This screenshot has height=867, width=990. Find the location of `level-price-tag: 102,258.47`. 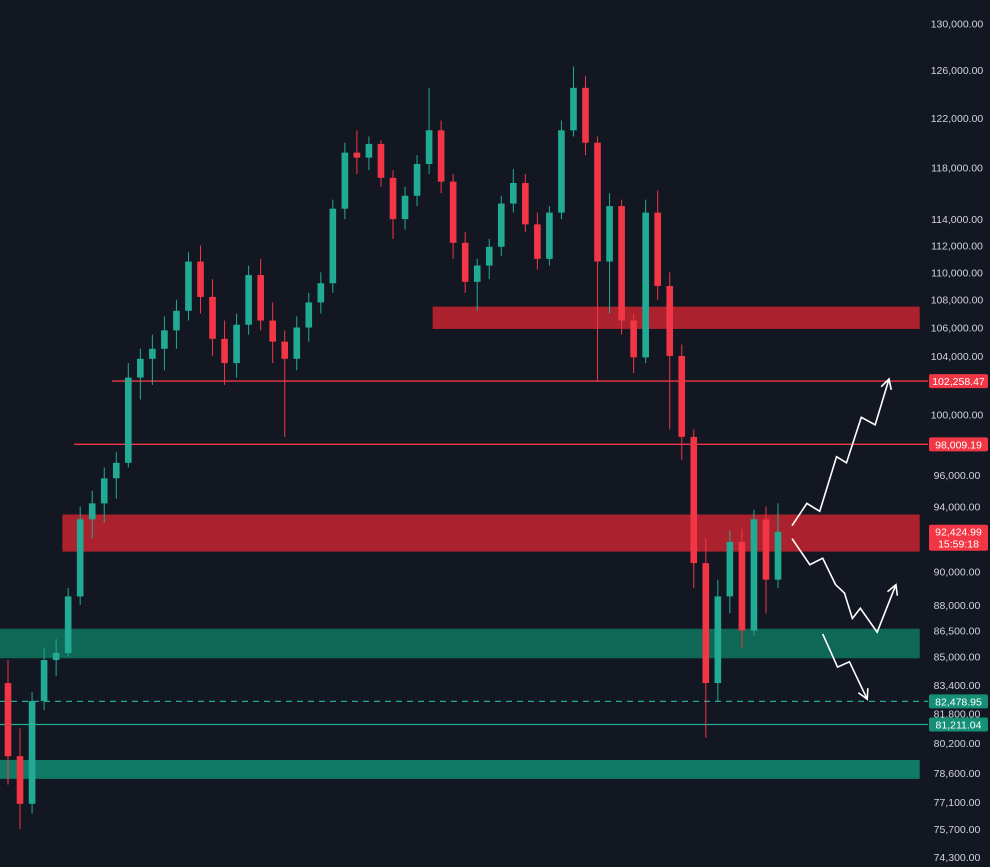

level-price-tag: 102,258.47 is located at coordinates (958, 381).